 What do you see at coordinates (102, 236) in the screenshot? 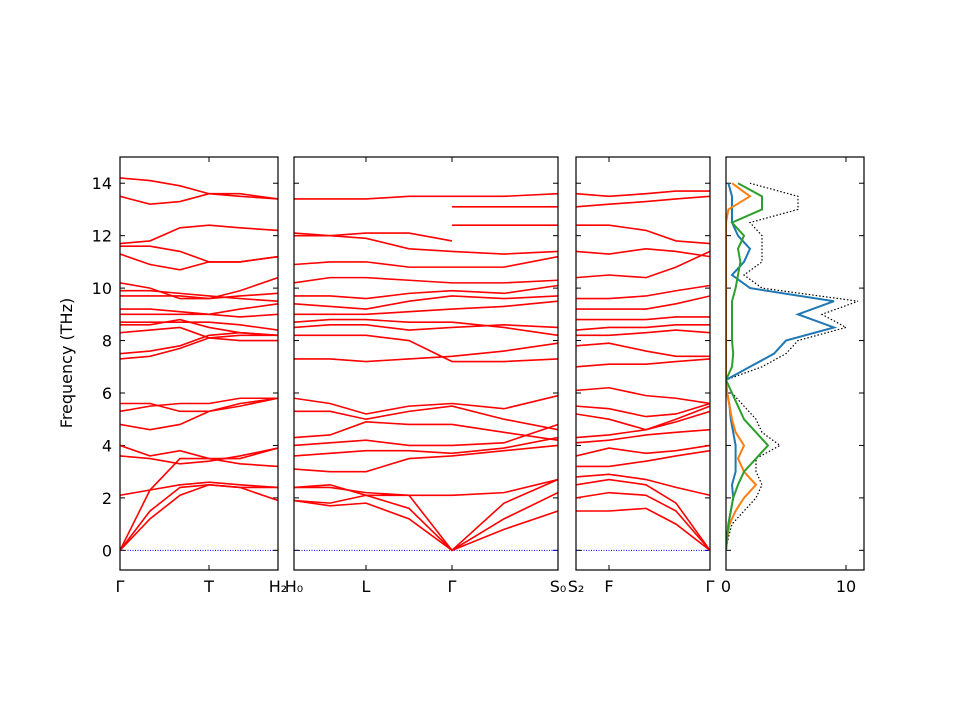
I see `y-tick-label: 12` at bounding box center [102, 236].